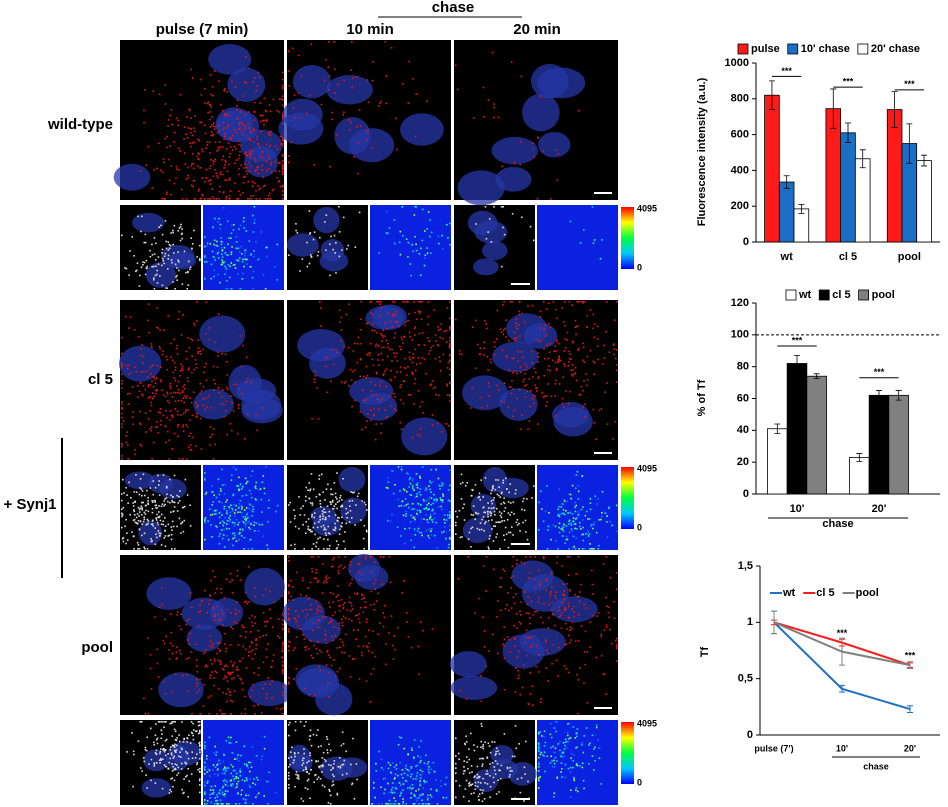  I want to click on heatmap-panel, so click(577, 507).